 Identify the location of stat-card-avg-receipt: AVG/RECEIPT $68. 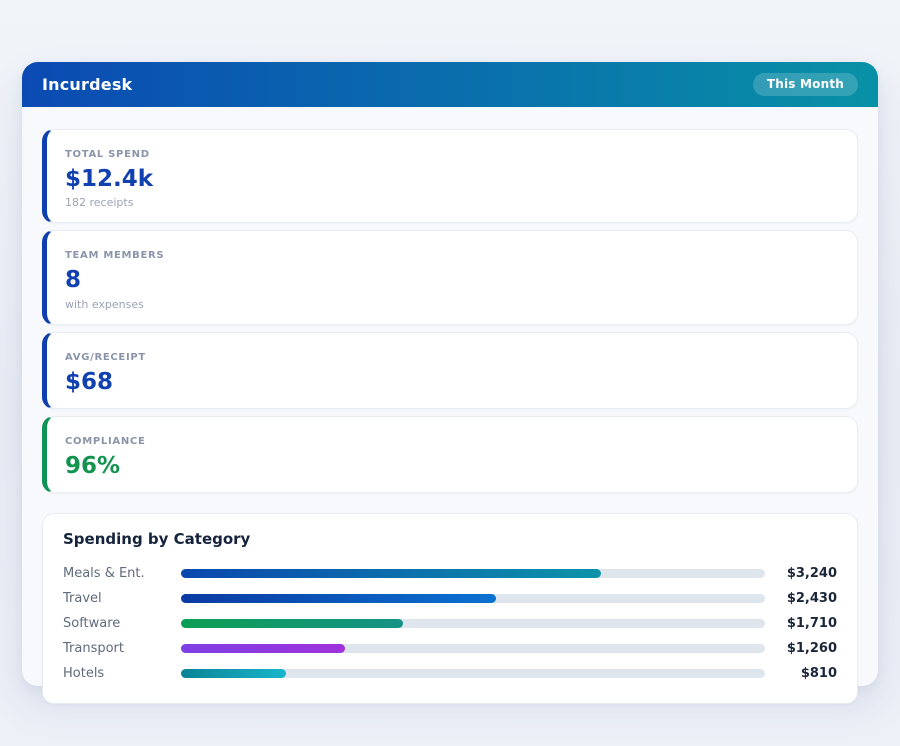
(450, 370).